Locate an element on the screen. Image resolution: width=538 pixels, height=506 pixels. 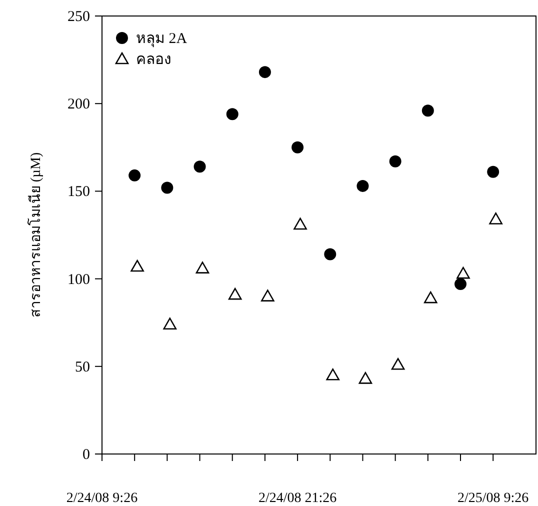
y-axis-title: สารอาหารแอมโมเนีย (µM) is located at coordinates (35, 235).